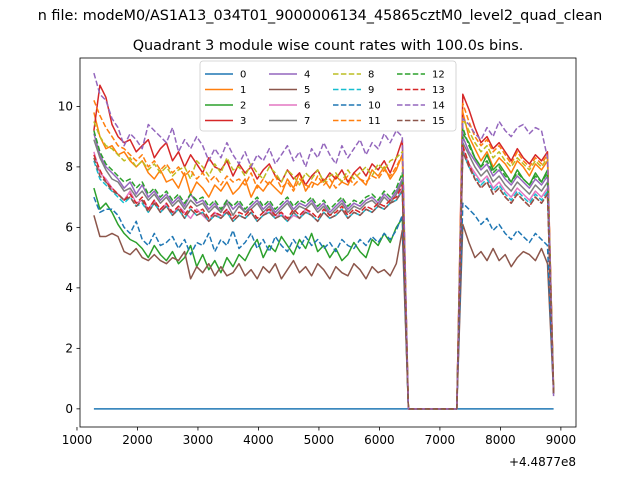 This screenshot has height=480, width=640. What do you see at coordinates (438, 106) in the screenshot?
I see `legend-label-14: 14` at bounding box center [438, 106].